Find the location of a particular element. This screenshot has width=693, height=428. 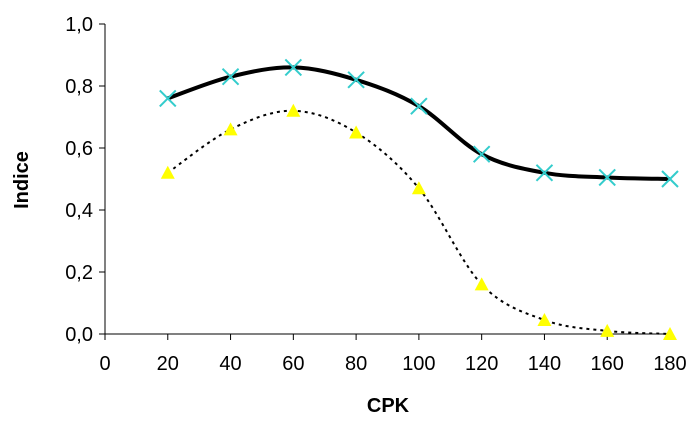

x-tick-label: 180 is located at coordinates (669, 364).